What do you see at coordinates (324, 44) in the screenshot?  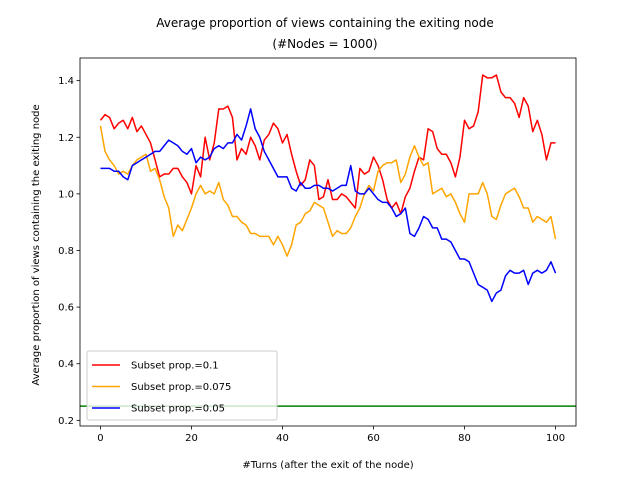 I see `chart-subtitle: (#Nodes = 1000)` at bounding box center [324, 44].